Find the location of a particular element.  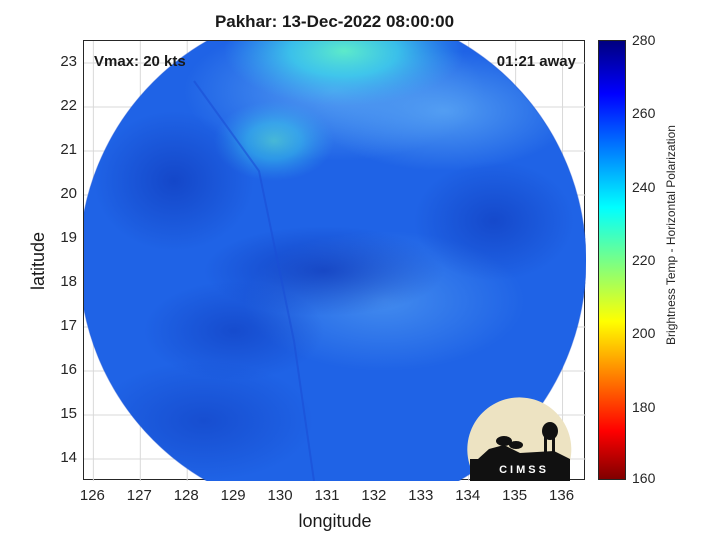

y-tick-label: 17 is located at coordinates (68, 325).